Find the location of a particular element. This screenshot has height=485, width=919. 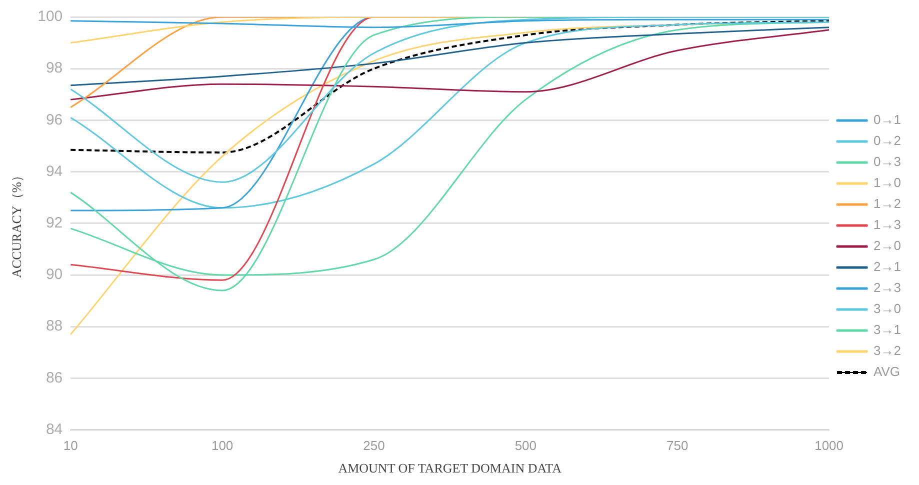

legend-label: 3→1 is located at coordinates (888, 330).